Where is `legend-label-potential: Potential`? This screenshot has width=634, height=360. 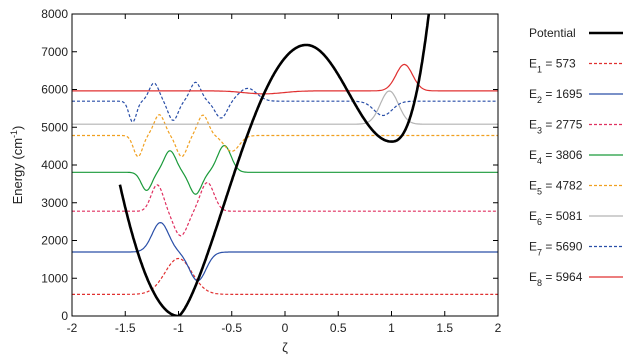 legend-label-potential: Potential is located at coordinates (552, 33).